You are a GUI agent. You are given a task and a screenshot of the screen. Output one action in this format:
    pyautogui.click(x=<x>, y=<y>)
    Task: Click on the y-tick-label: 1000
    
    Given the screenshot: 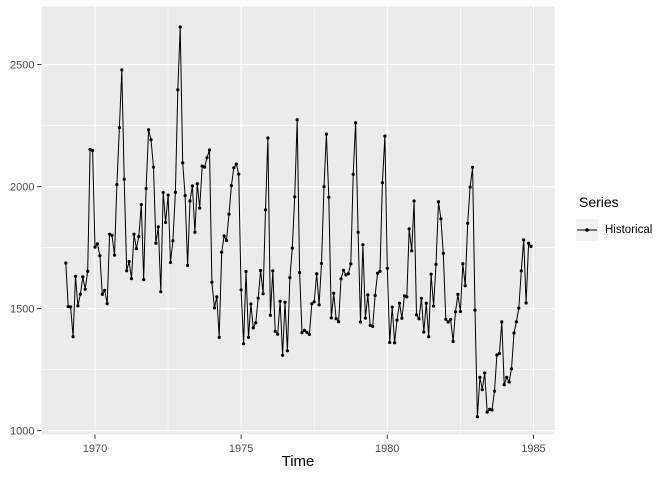 What is the action you would take?
    pyautogui.click(x=22, y=431)
    